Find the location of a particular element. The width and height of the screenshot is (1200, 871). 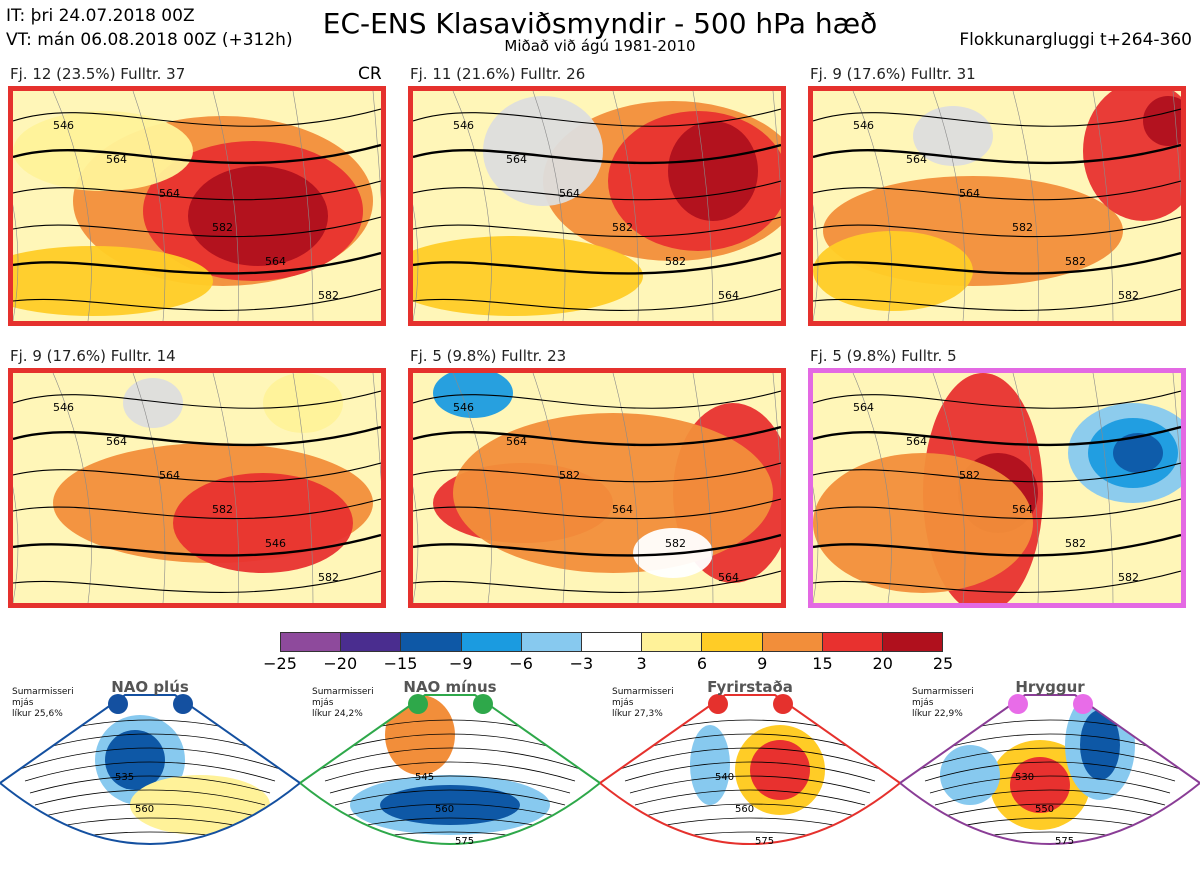

regime-probability: Sumarmisseri mjás líkur 27,3% is located at coordinates (643, 703).